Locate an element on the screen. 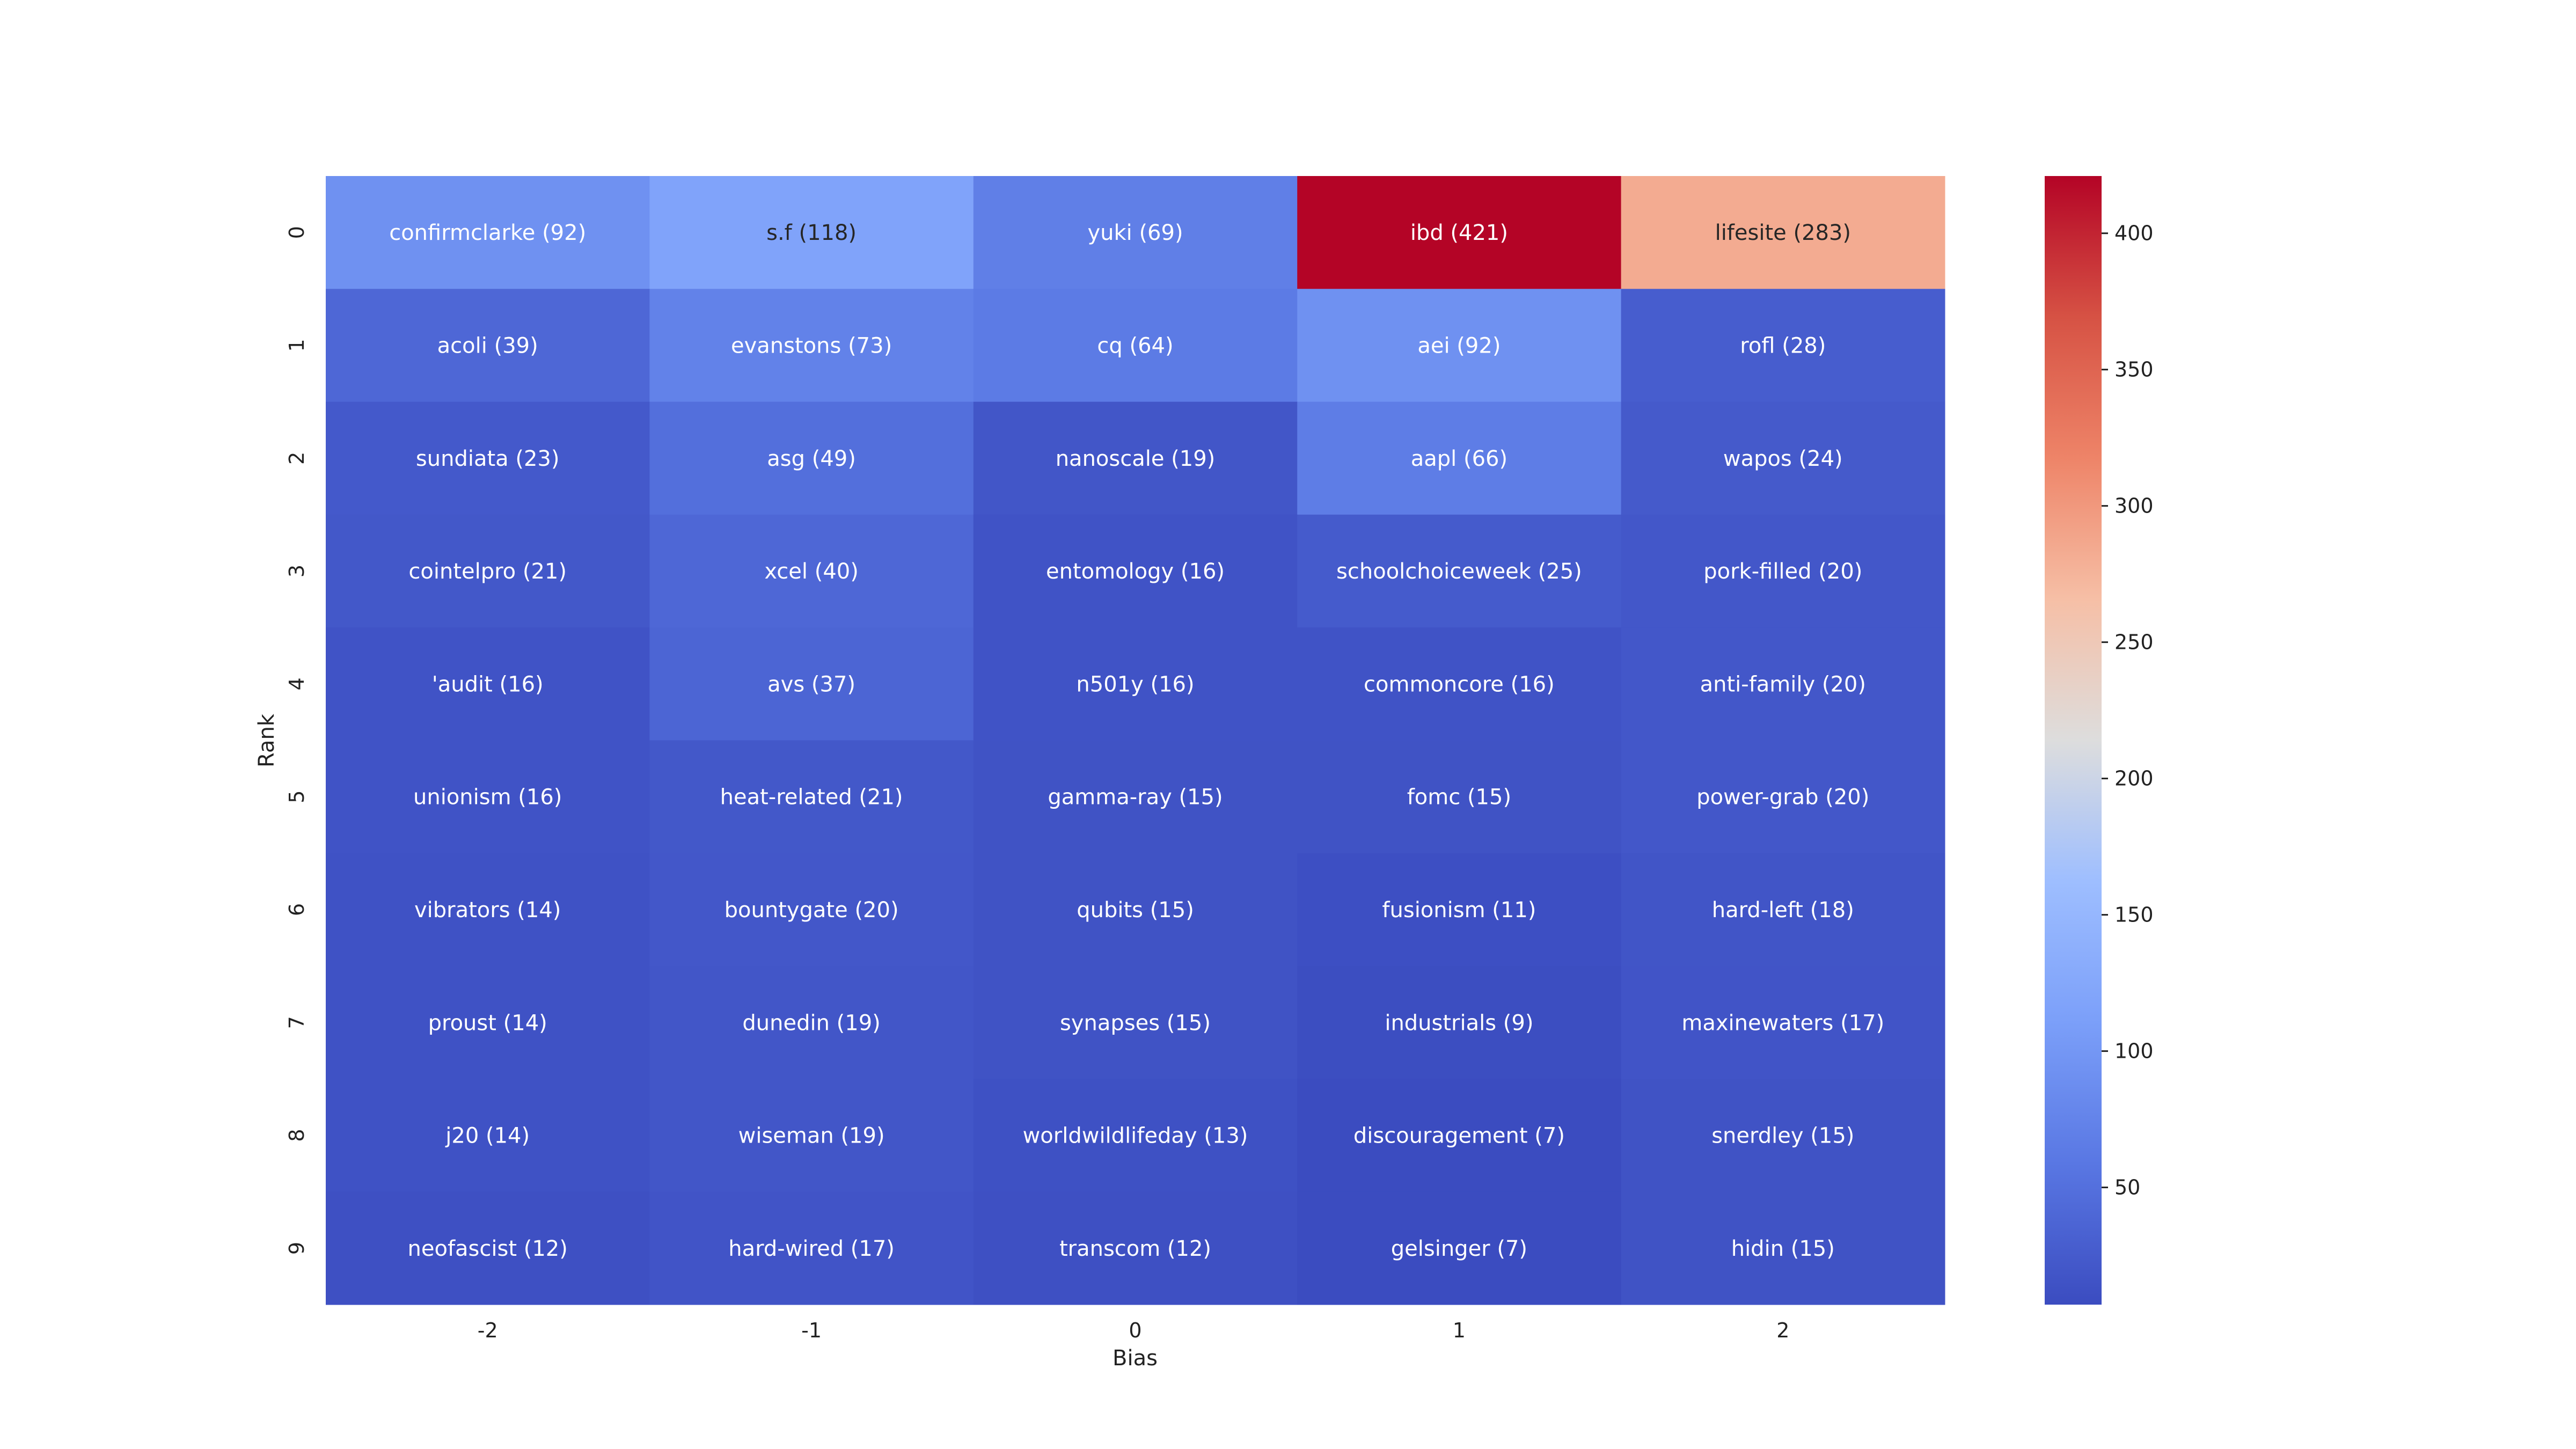 The image size is (2576, 1449). cell-label: asg (49) is located at coordinates (811, 459).